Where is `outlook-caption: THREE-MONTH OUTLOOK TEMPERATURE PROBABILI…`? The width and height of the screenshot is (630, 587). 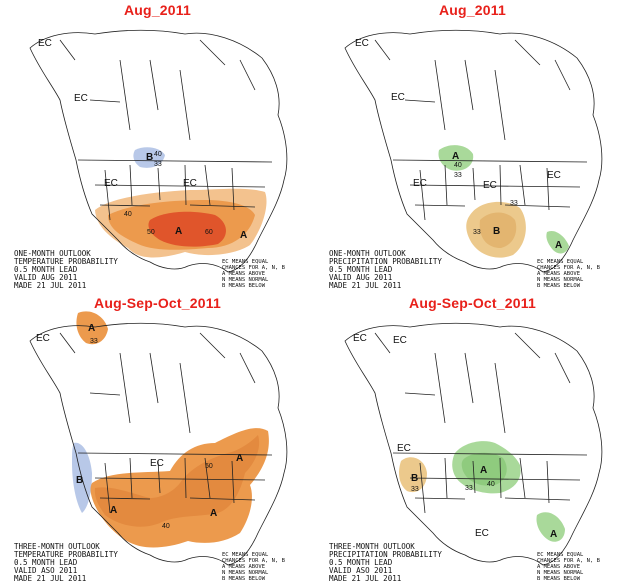
outlook-caption: THREE-MONTH OUTLOOK TEMPERATURE PROBABILI… is located at coordinates (66, 562).